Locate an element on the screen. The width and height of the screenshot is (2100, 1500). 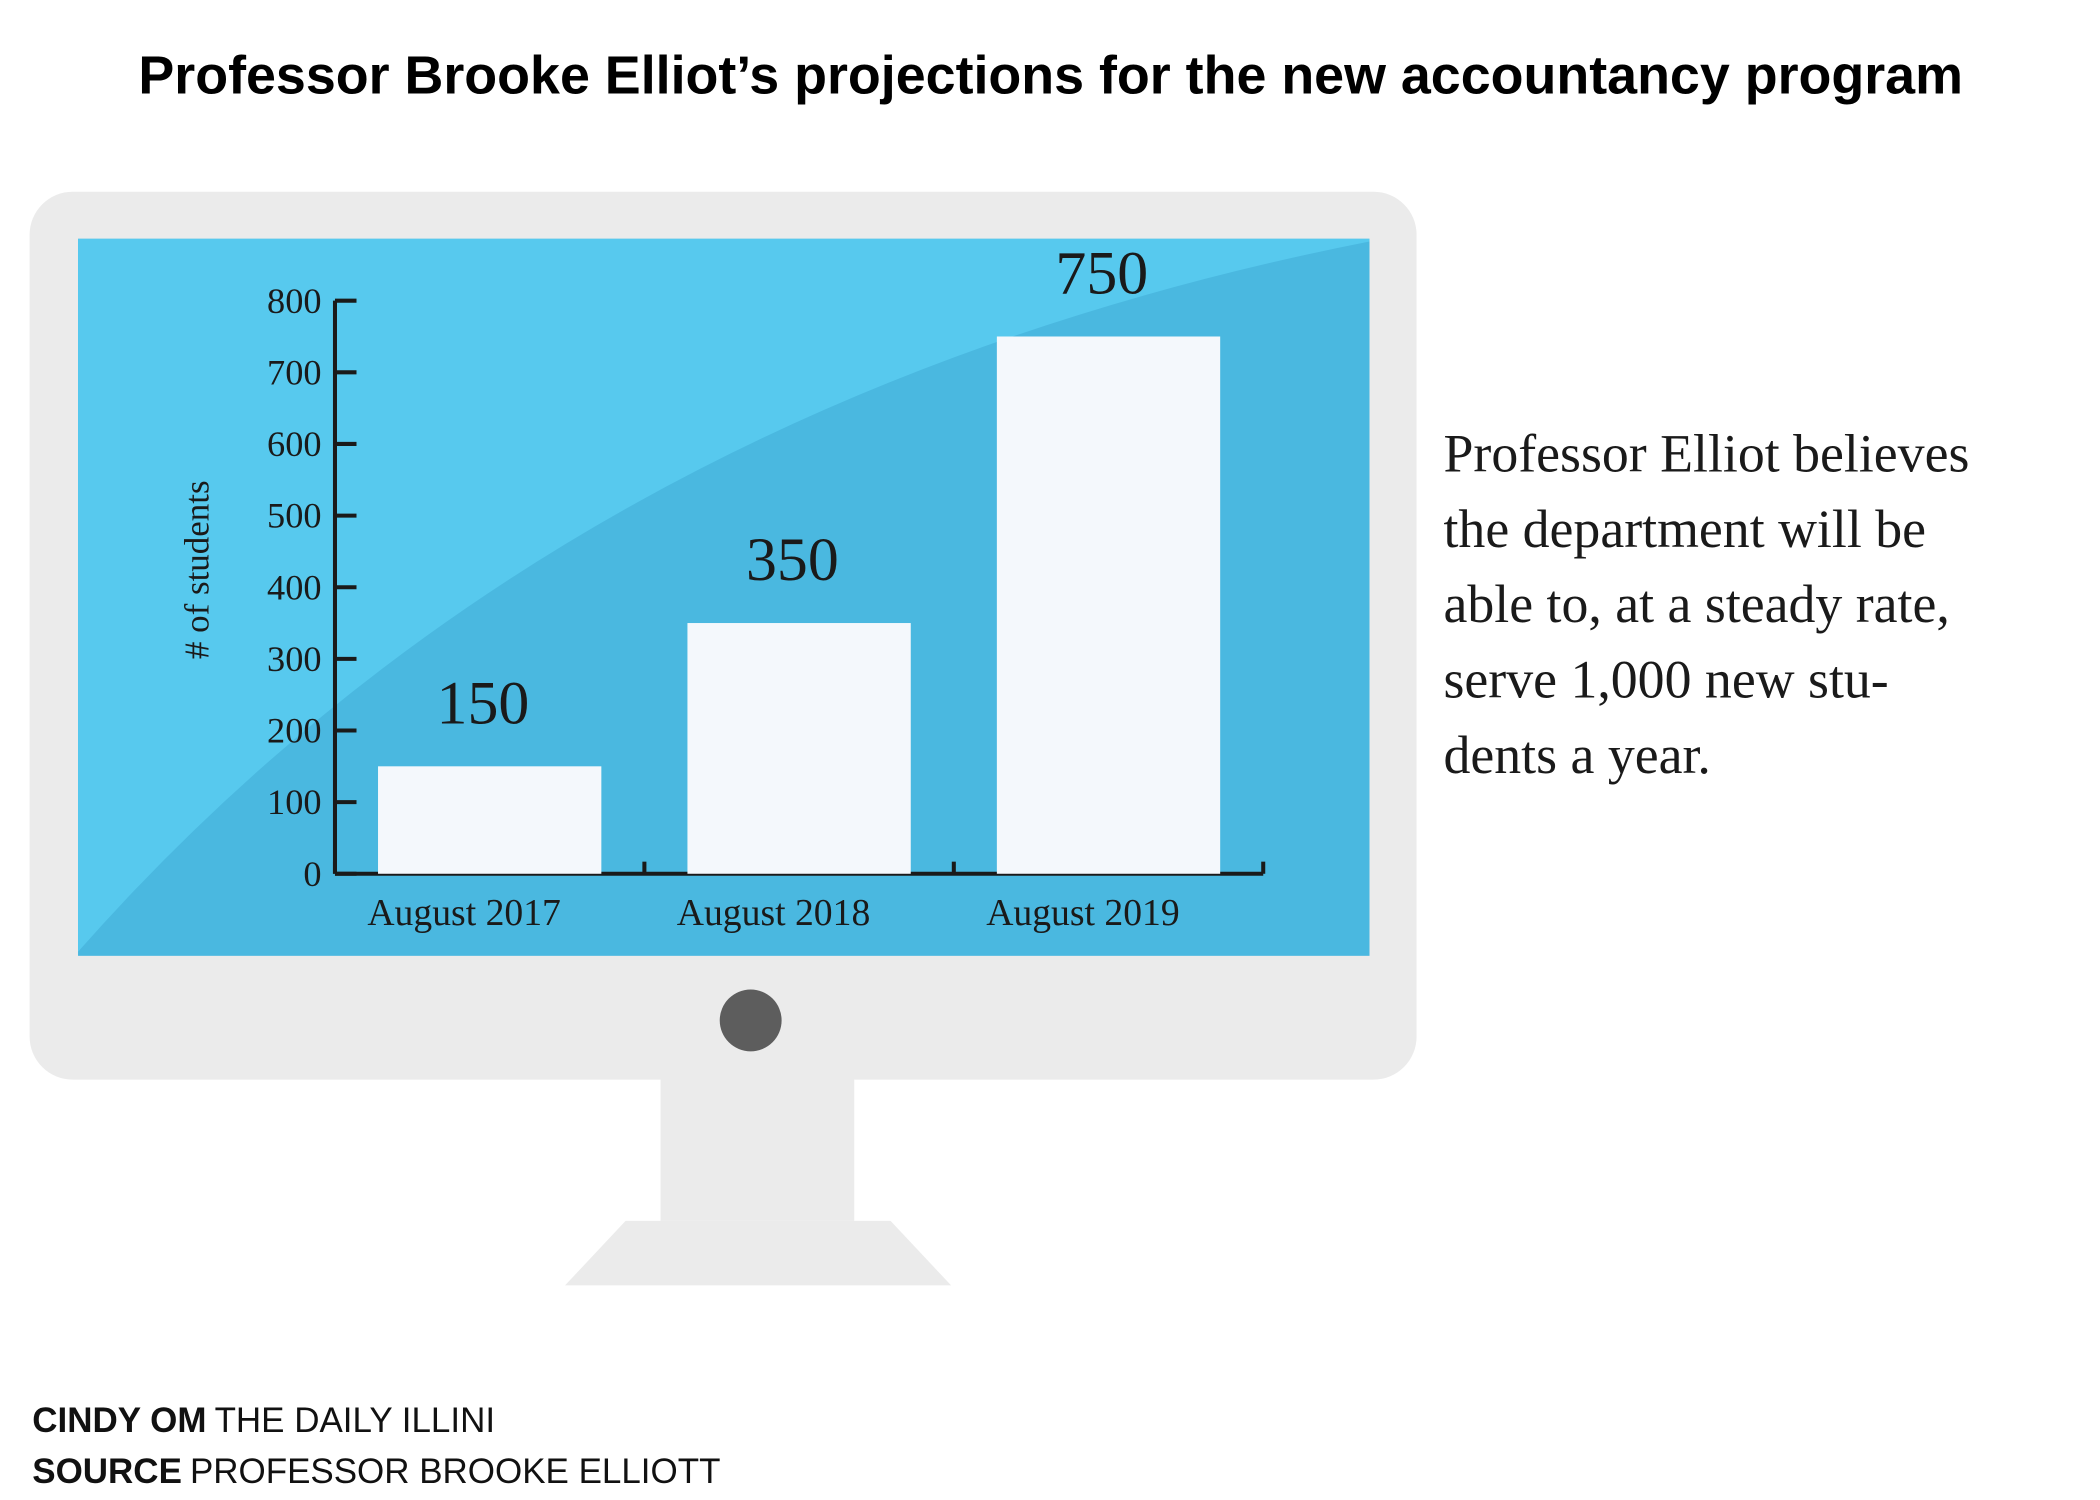
monitor-button is located at coordinates (750, 1020).